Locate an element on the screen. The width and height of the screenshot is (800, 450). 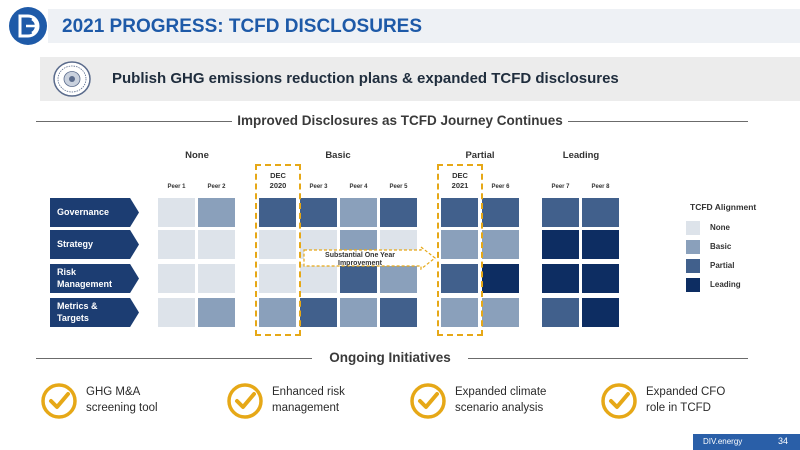
improvement-arrow-icon is located at coordinates (369, 258).